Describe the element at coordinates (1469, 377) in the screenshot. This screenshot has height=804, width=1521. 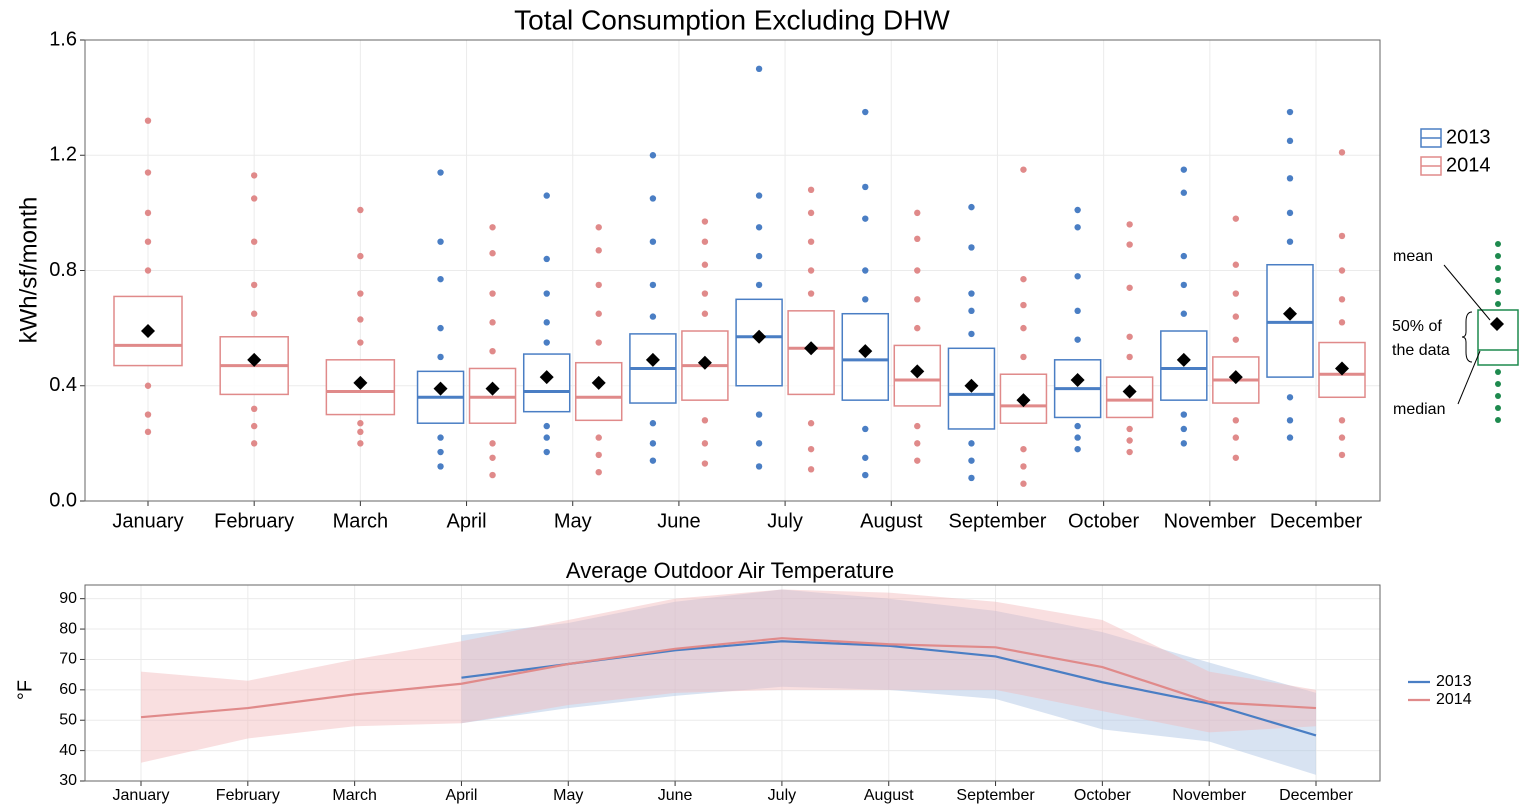
I see `key-pointer` at that location.